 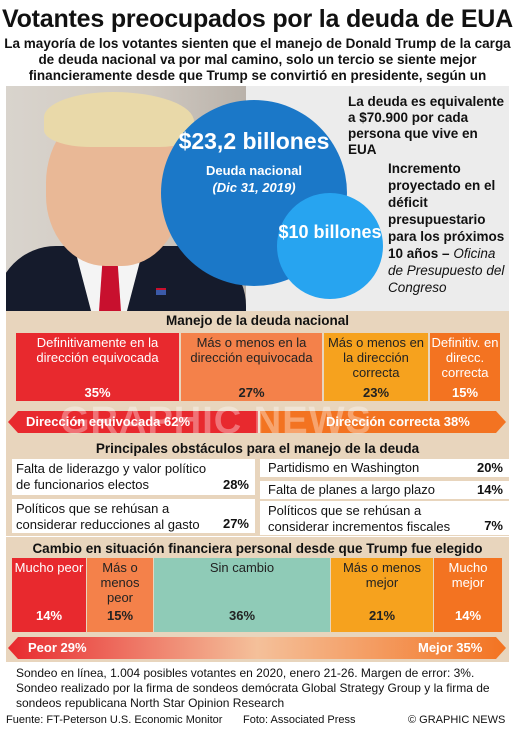 What do you see at coordinates (457, 720) in the screenshot?
I see `copyright-credit: © GRAPHIC NEWS` at bounding box center [457, 720].